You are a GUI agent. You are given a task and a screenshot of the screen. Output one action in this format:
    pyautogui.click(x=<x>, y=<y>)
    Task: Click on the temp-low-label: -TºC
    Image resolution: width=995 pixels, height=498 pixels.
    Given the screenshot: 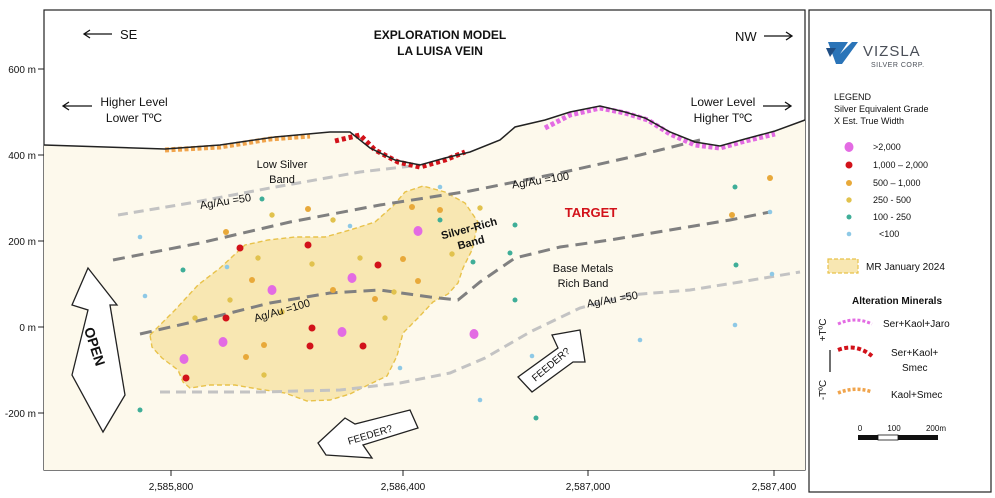 What is the action you would take?
    pyautogui.click(x=823, y=390)
    